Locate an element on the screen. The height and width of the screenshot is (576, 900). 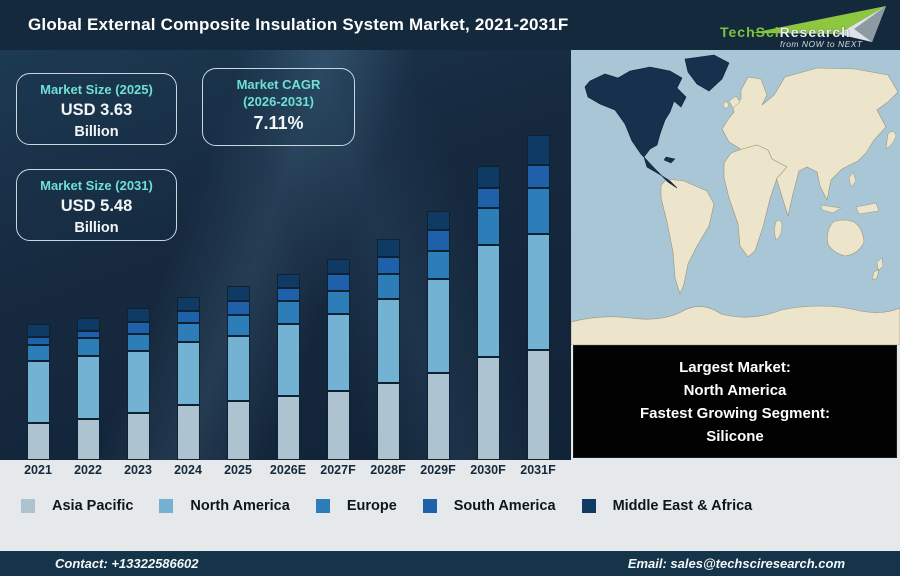
info-box-title: Market Size (2031) is located at coordinates (96, 185).